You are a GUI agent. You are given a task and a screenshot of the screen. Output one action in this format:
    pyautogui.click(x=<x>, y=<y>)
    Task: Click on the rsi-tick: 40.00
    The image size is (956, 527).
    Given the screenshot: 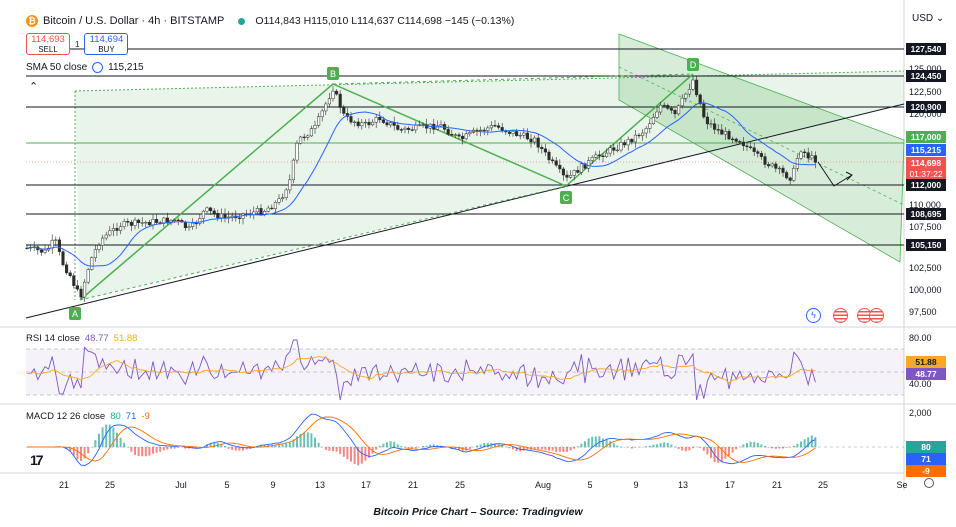 What is the action you would take?
    pyautogui.click(x=920, y=384)
    